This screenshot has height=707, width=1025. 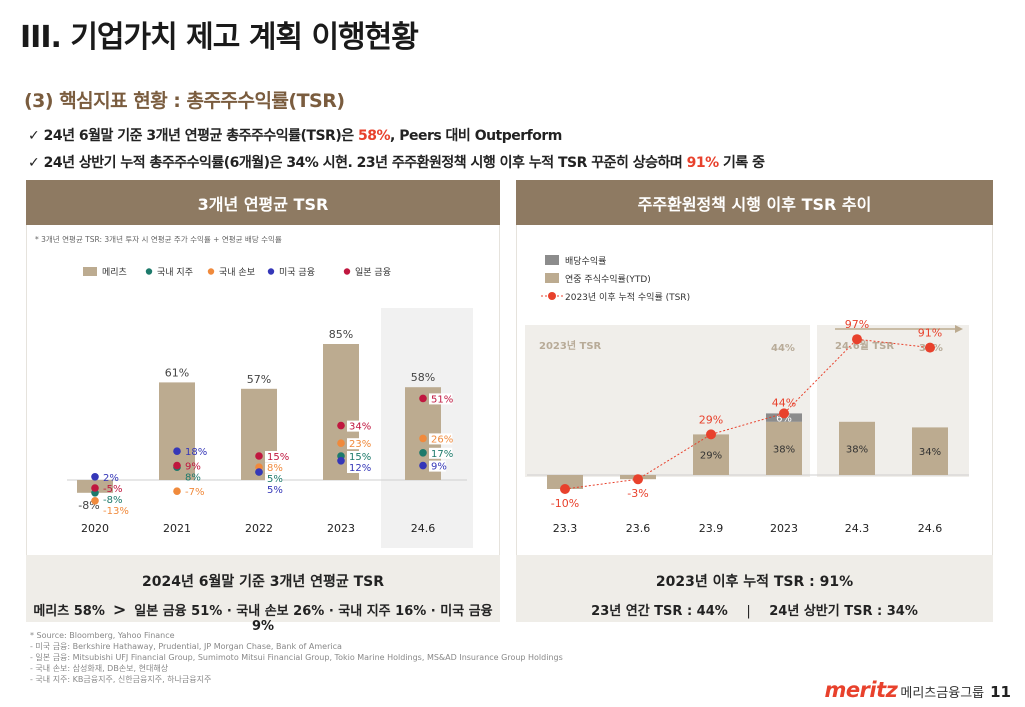 What do you see at coordinates (102, 635) in the screenshot?
I see `source-line: * Source: Bloomberg, Yahoo Finance` at bounding box center [102, 635].